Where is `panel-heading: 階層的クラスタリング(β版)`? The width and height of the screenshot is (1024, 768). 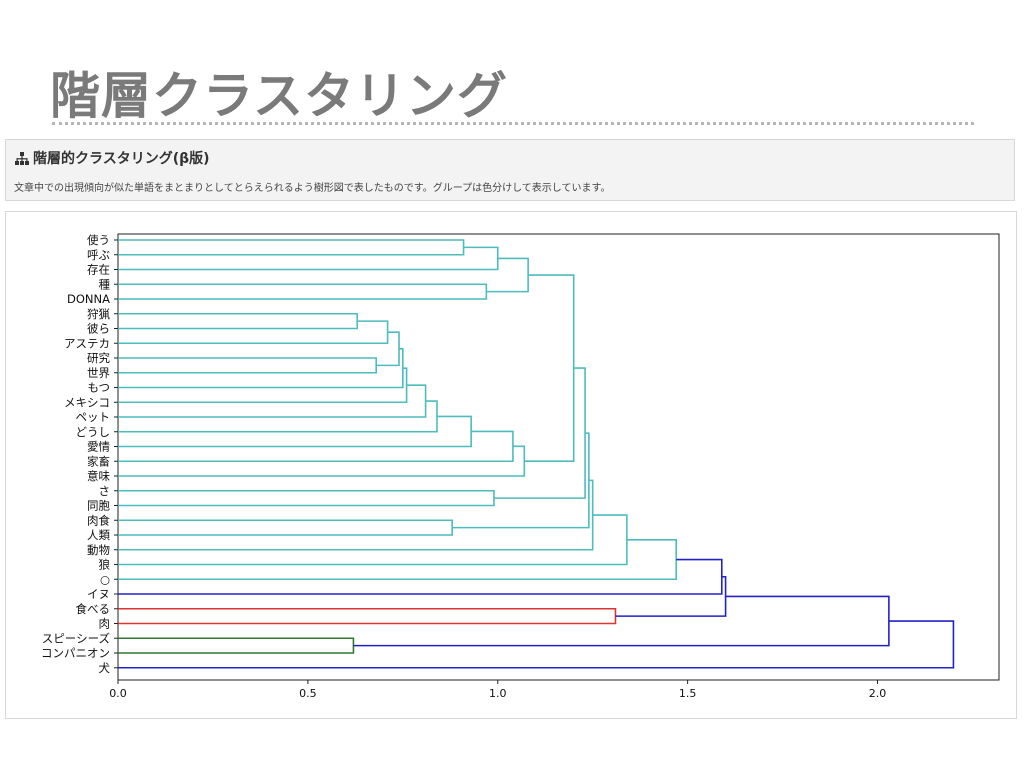 panel-heading: 階層的クラスタリング(β版) is located at coordinates (112, 158).